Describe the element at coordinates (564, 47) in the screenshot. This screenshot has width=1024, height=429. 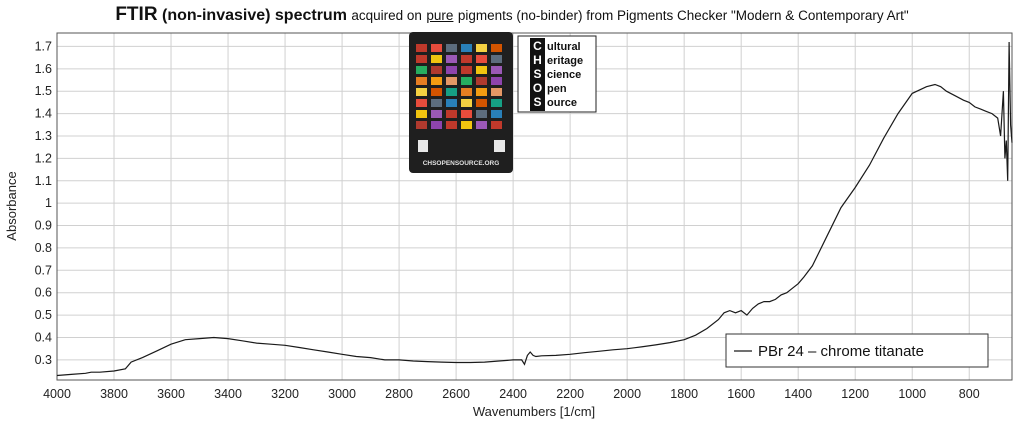
I see `chsos-word: ultural` at that location.